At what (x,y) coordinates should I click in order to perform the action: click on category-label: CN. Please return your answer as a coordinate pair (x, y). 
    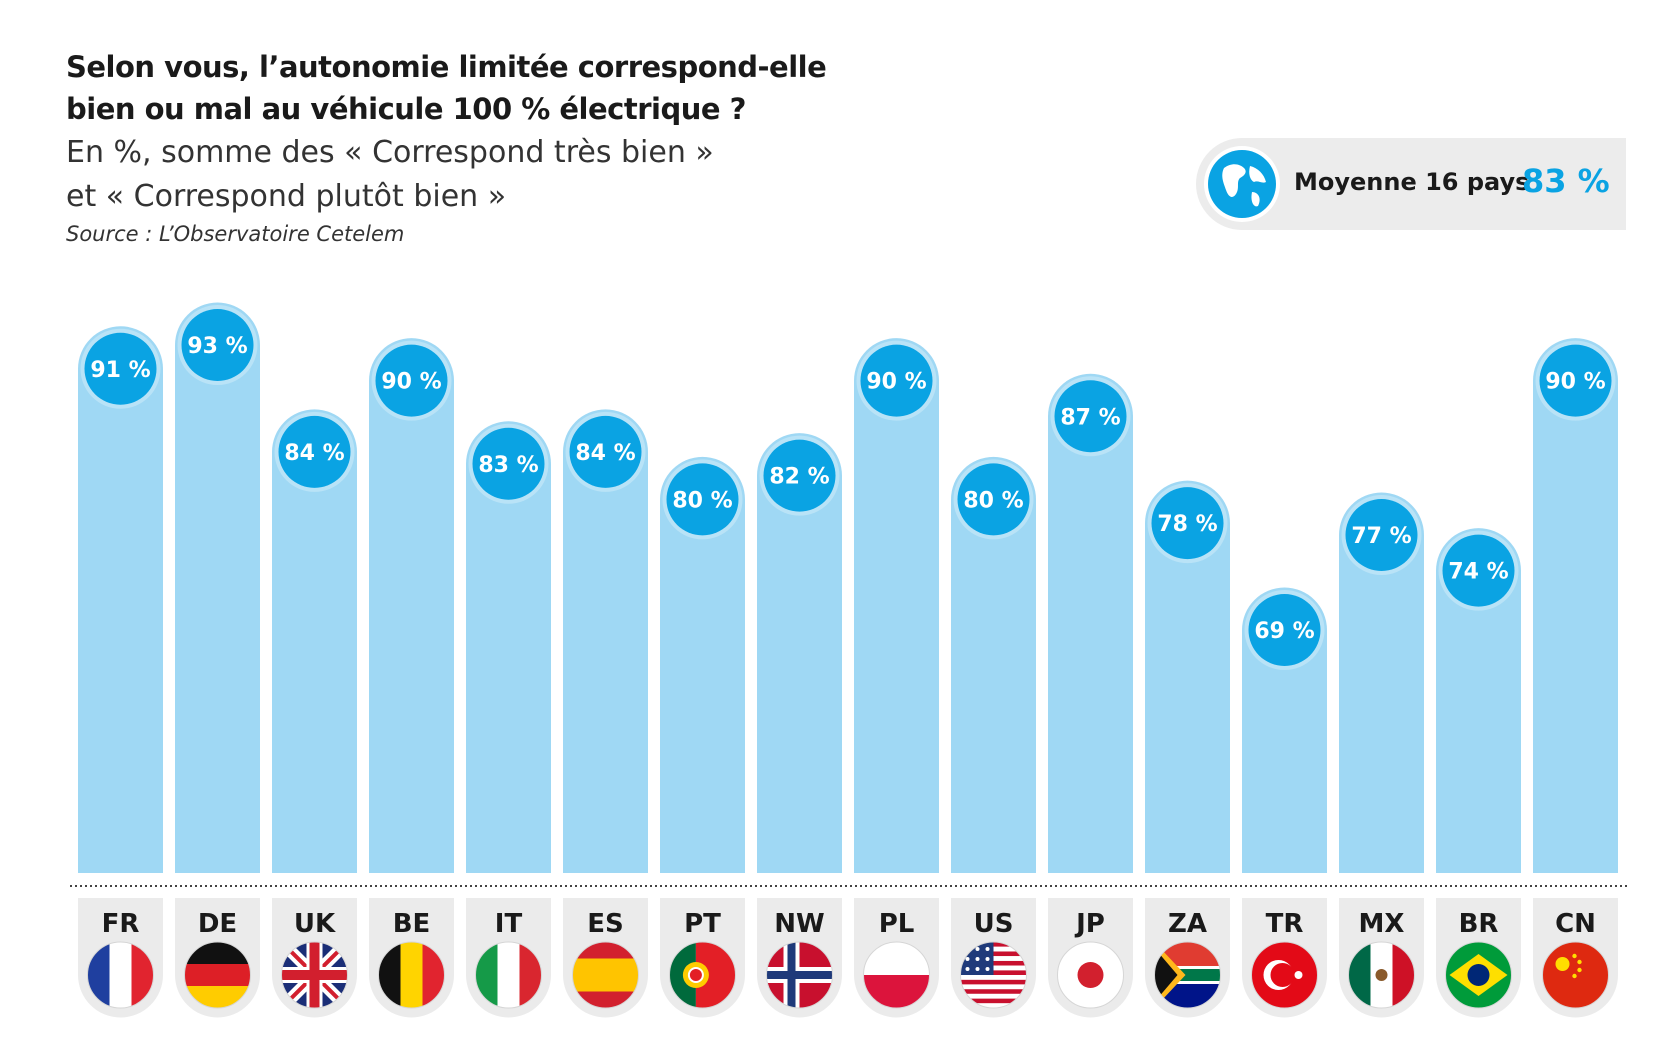
    Looking at the image, I should click on (1575, 924).